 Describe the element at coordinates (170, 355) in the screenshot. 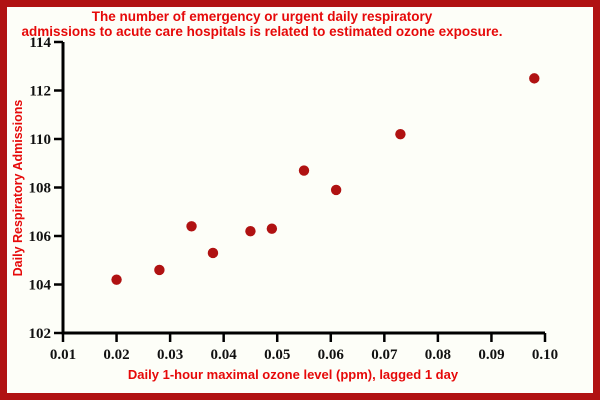

I see `x-tick-label: 0.03` at that location.